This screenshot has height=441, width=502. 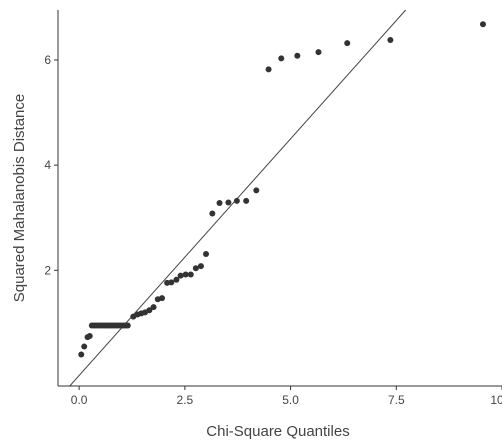 I want to click on y-tick-label: 2, so click(x=47, y=270).